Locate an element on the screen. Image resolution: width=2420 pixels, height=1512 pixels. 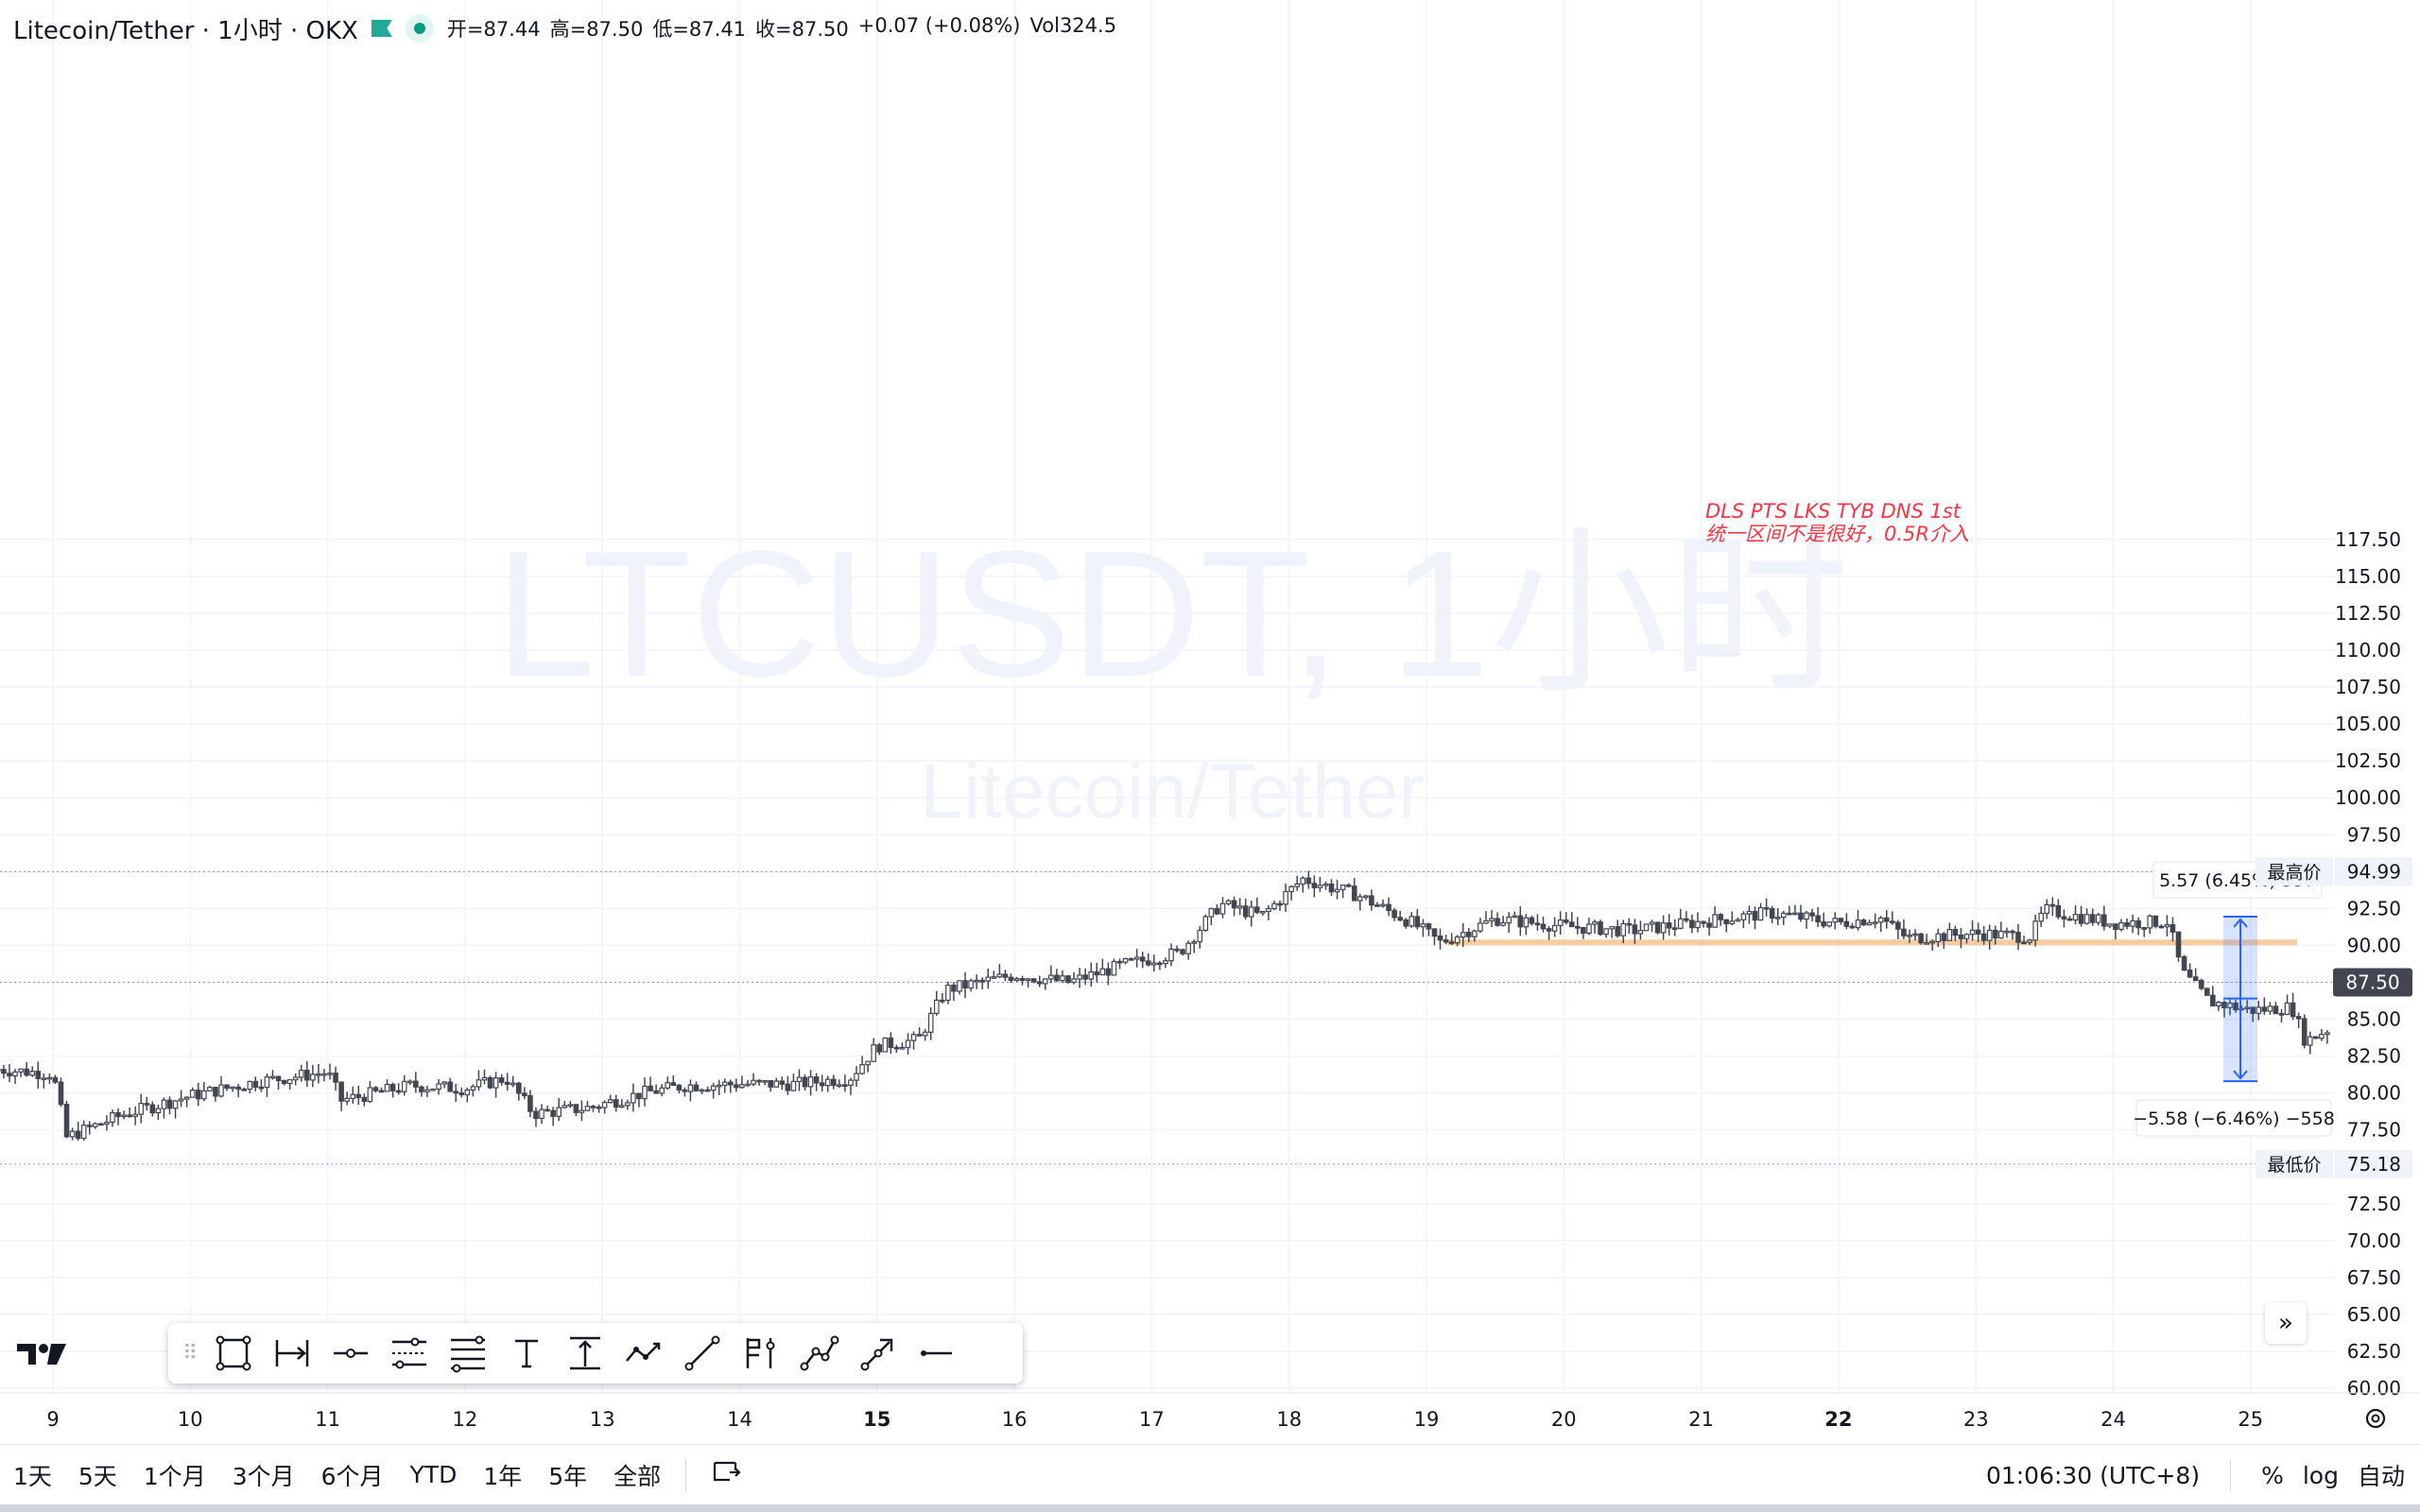
price-range-icon is located at coordinates (585, 1353).